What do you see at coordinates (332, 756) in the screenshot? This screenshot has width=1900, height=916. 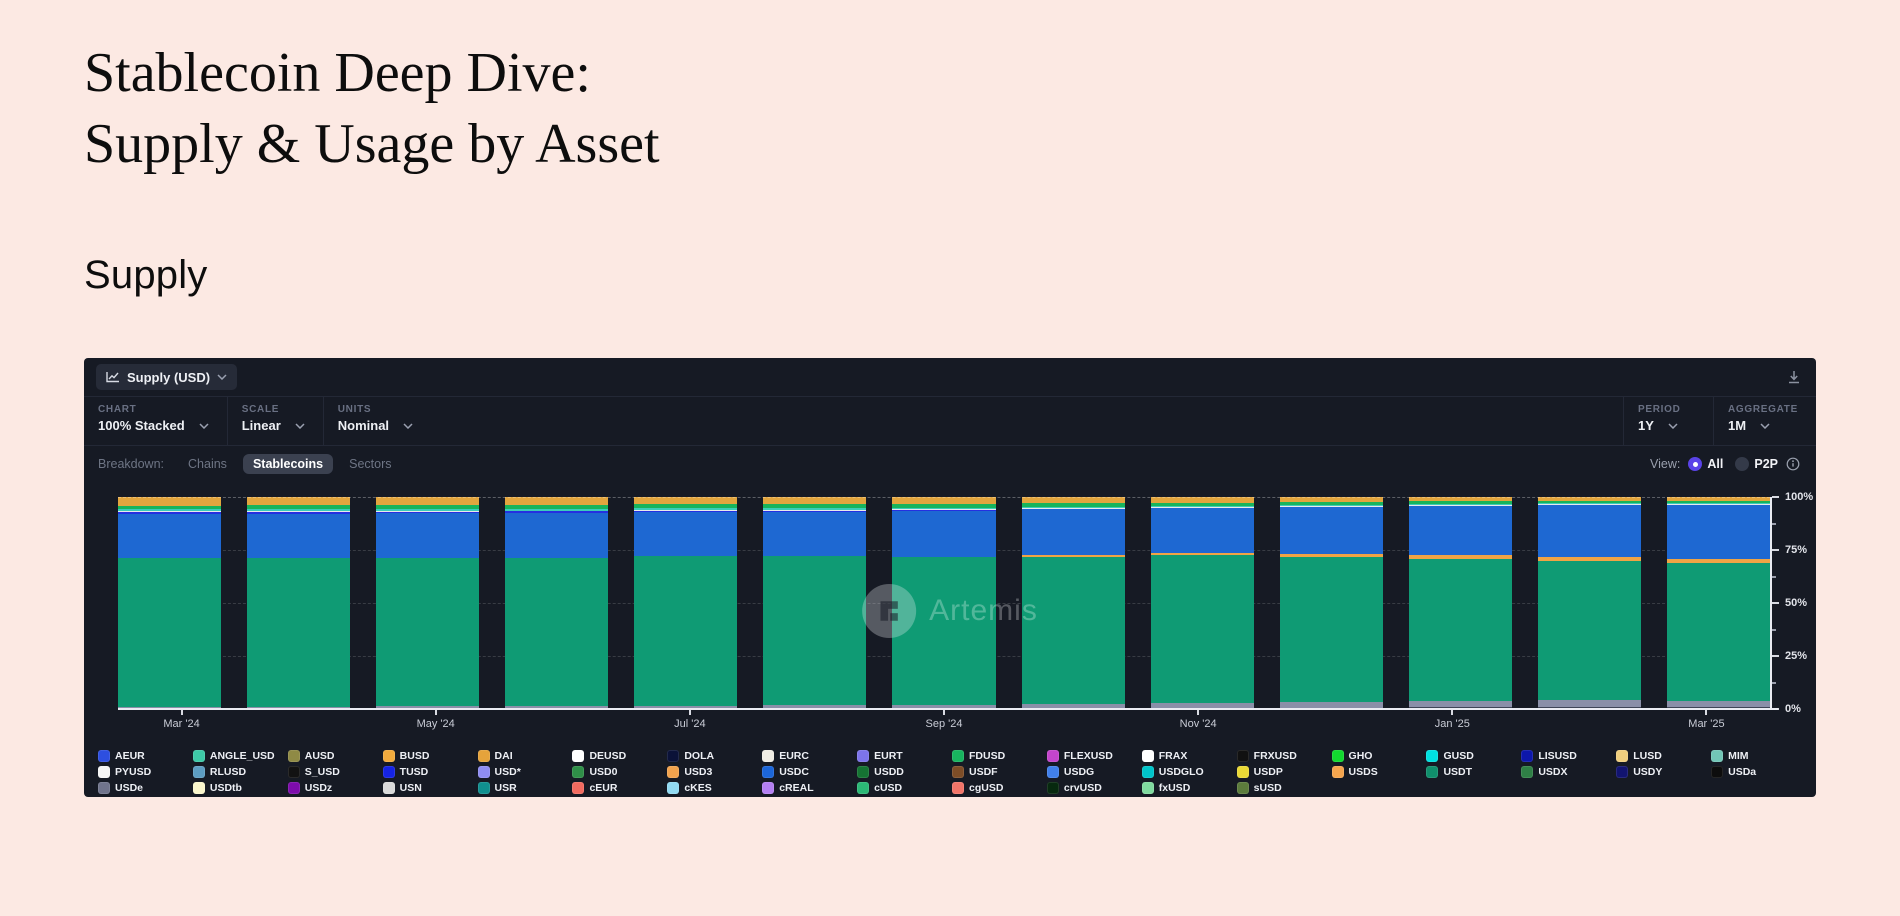 I see `legend-item-ausd: AUSD` at bounding box center [332, 756].